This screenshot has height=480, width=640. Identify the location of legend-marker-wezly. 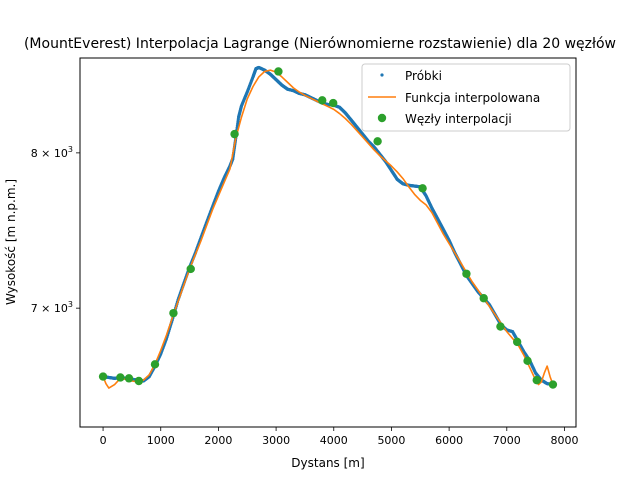
(382, 118).